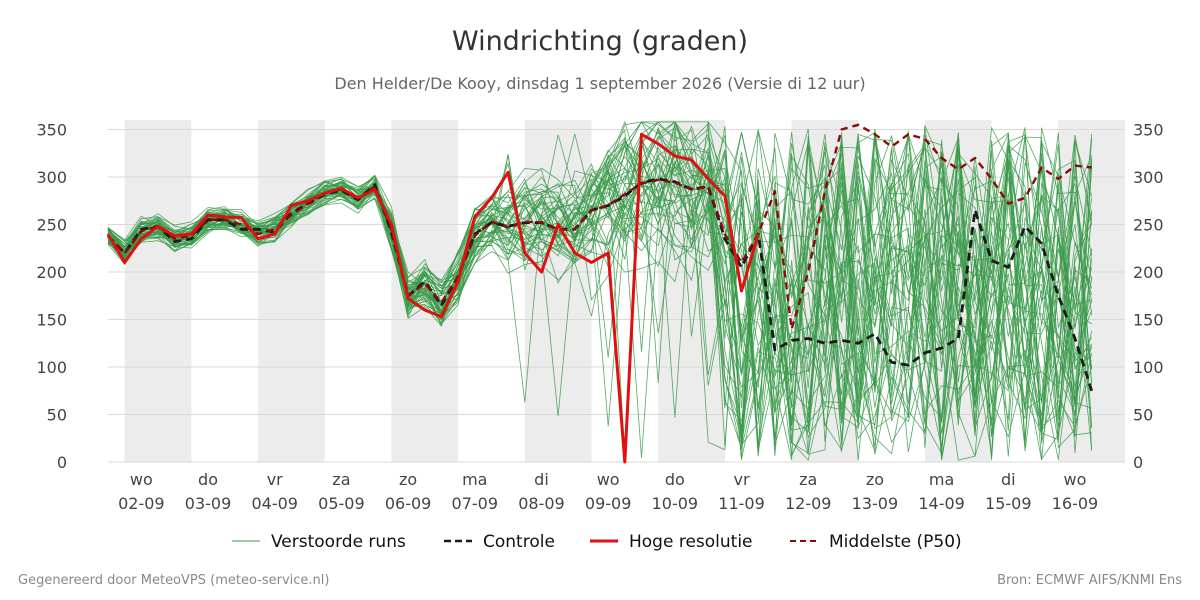 The height and width of the screenshot is (600, 1200). Describe the element at coordinates (691, 542) in the screenshot. I see `legend-label-hoge: Hoge resolutie` at that location.